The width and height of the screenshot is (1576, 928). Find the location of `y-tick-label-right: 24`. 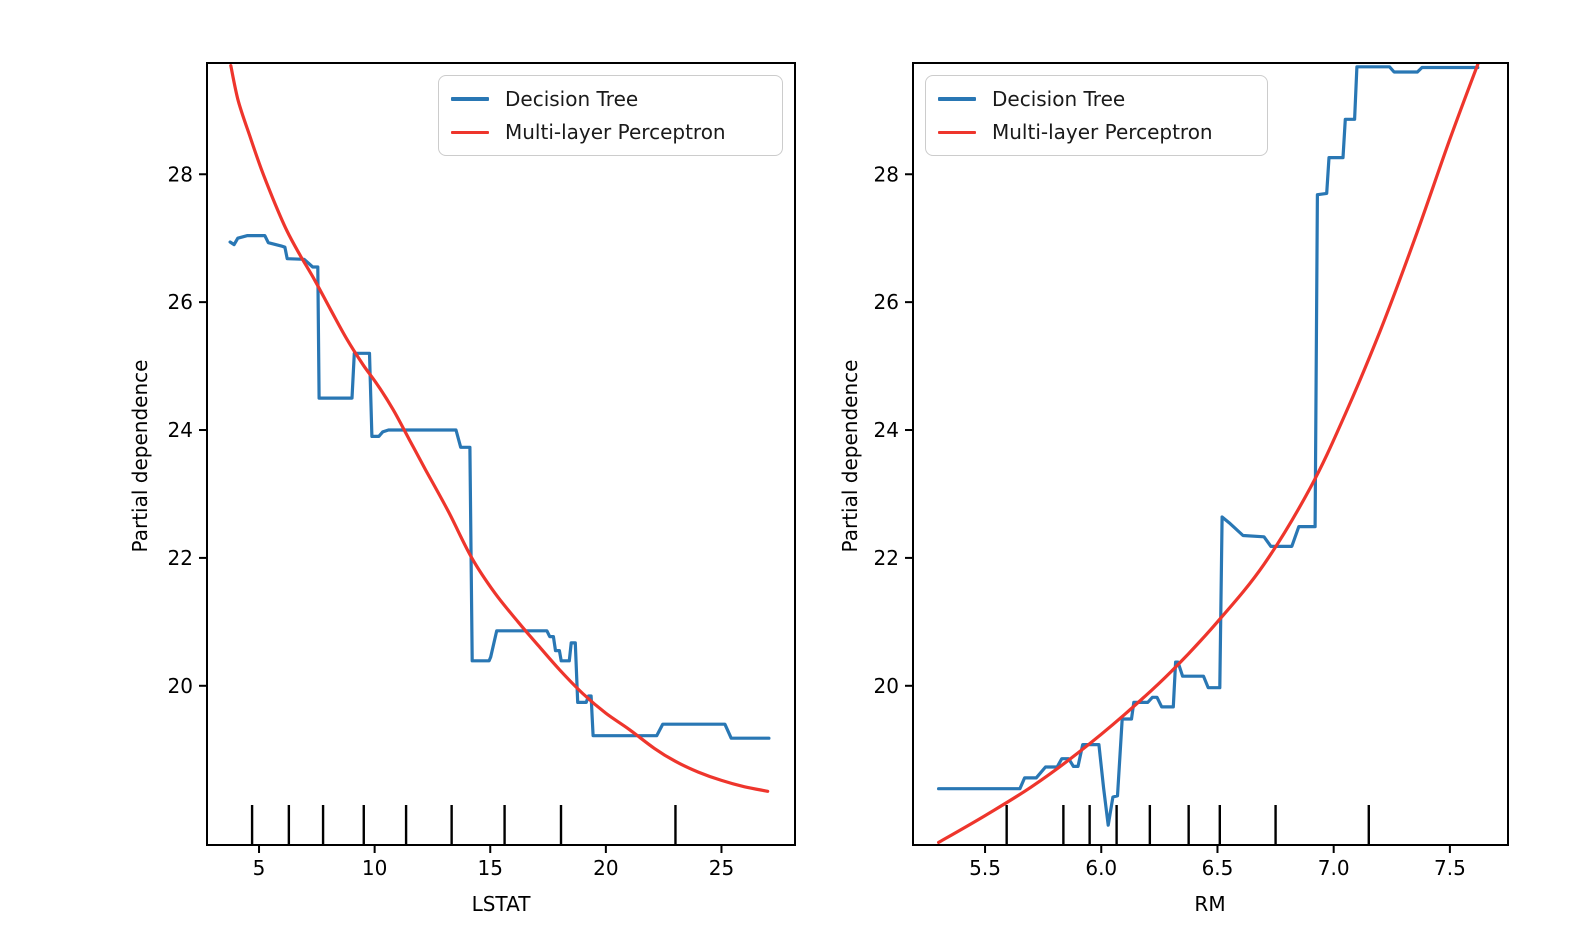

y-tick-label-right: 24 is located at coordinates (886, 430).